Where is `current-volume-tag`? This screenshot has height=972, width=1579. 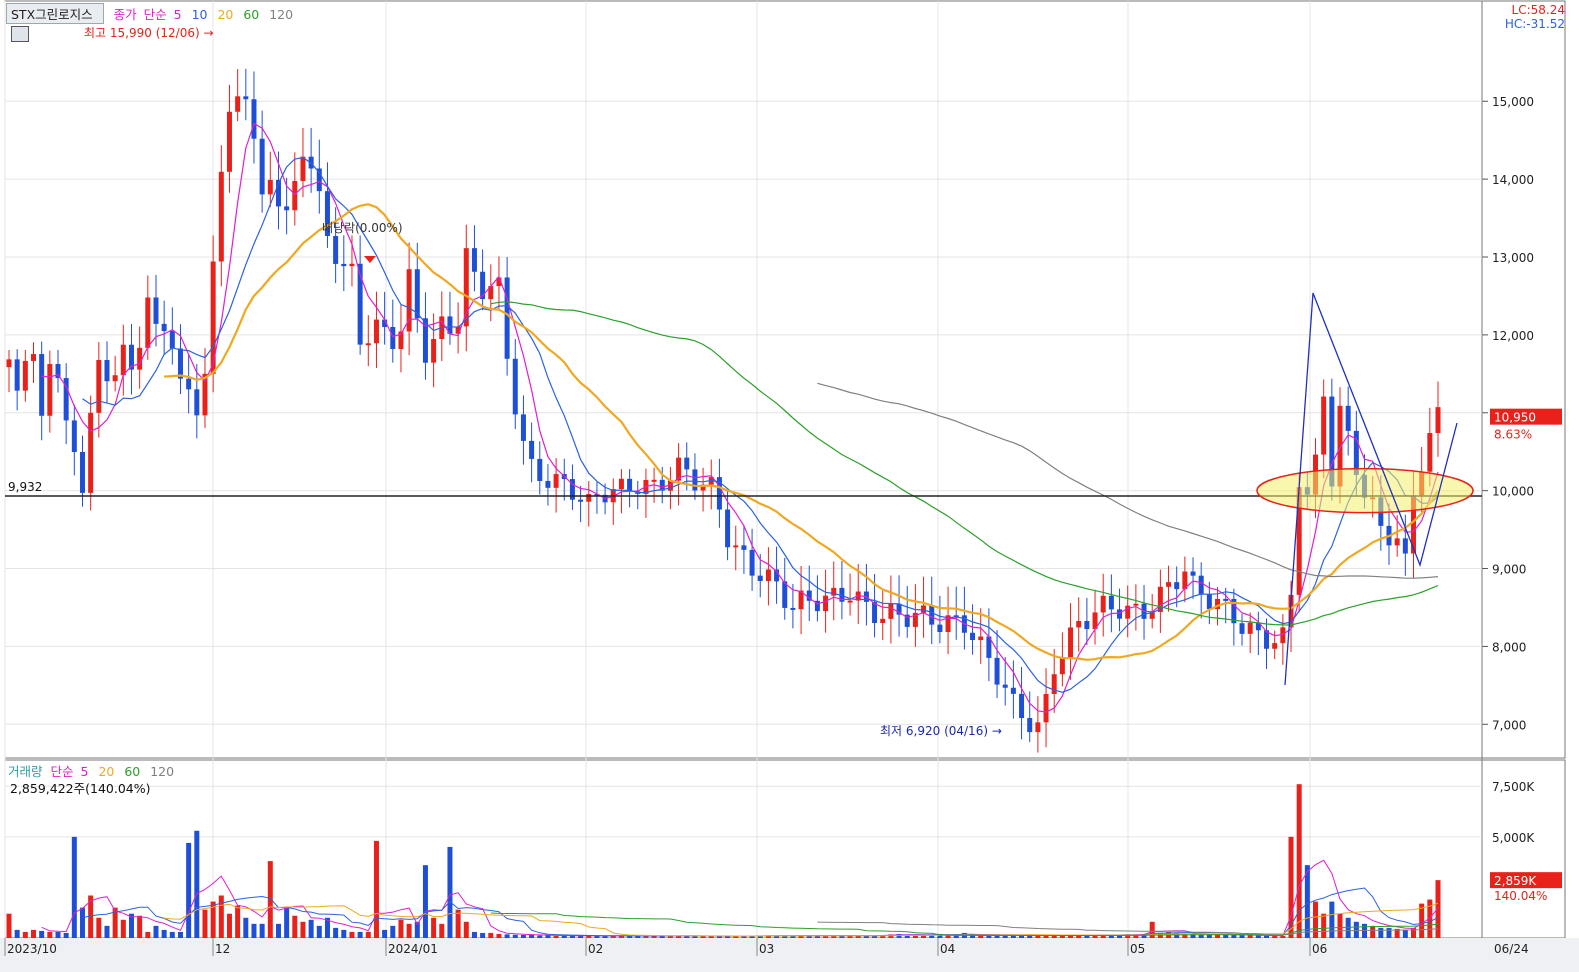 current-volume-tag is located at coordinates (1526, 880).